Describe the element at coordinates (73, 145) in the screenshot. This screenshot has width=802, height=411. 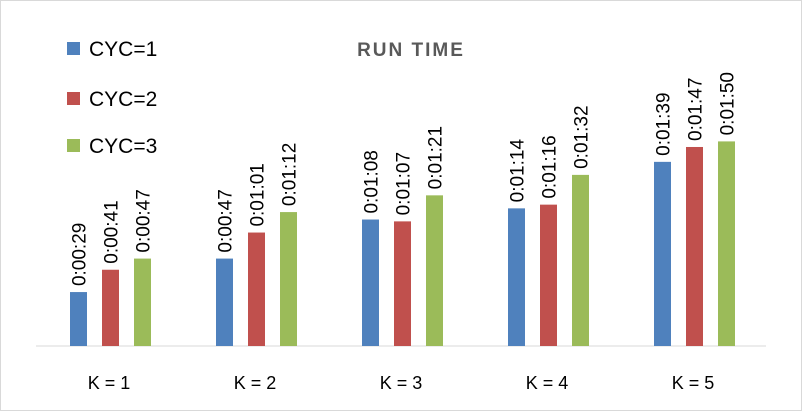
I see `legend-swatch-cyc3` at that location.